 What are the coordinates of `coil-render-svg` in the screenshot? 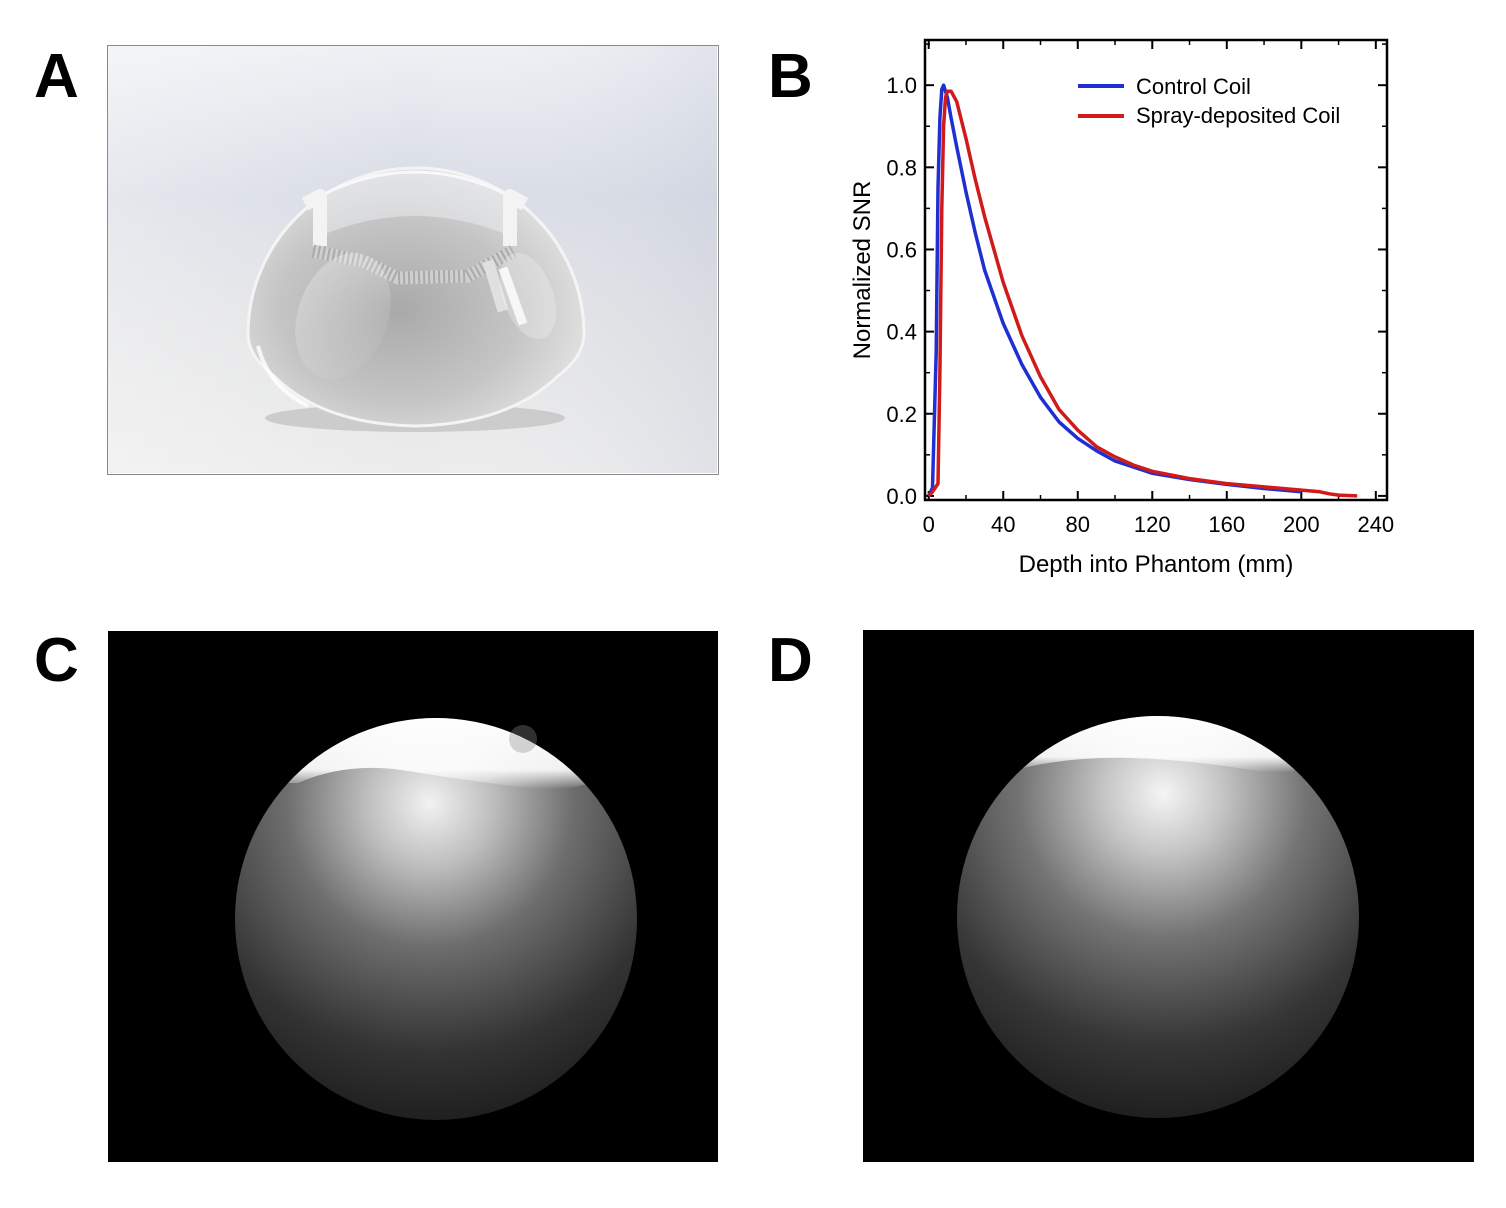 It's located at (412, 259).